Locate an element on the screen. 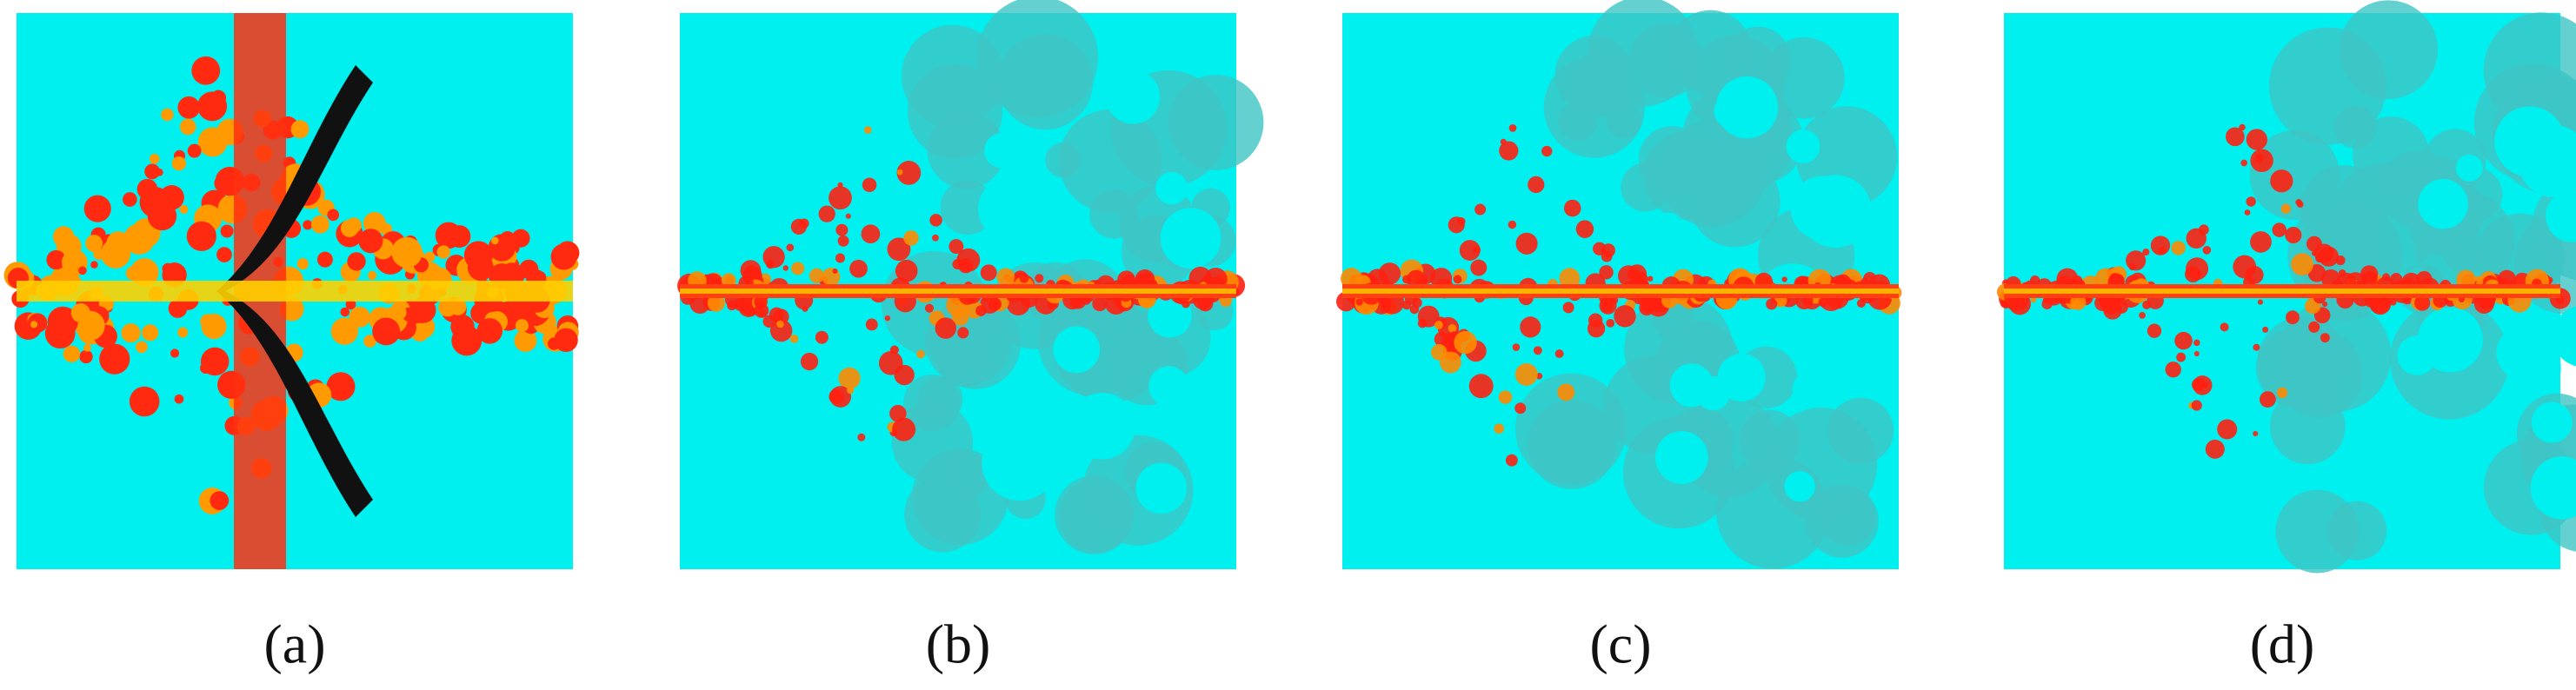 Image resolution: width=2576 pixels, height=690 pixels. panel-label: (c) is located at coordinates (1620, 644).